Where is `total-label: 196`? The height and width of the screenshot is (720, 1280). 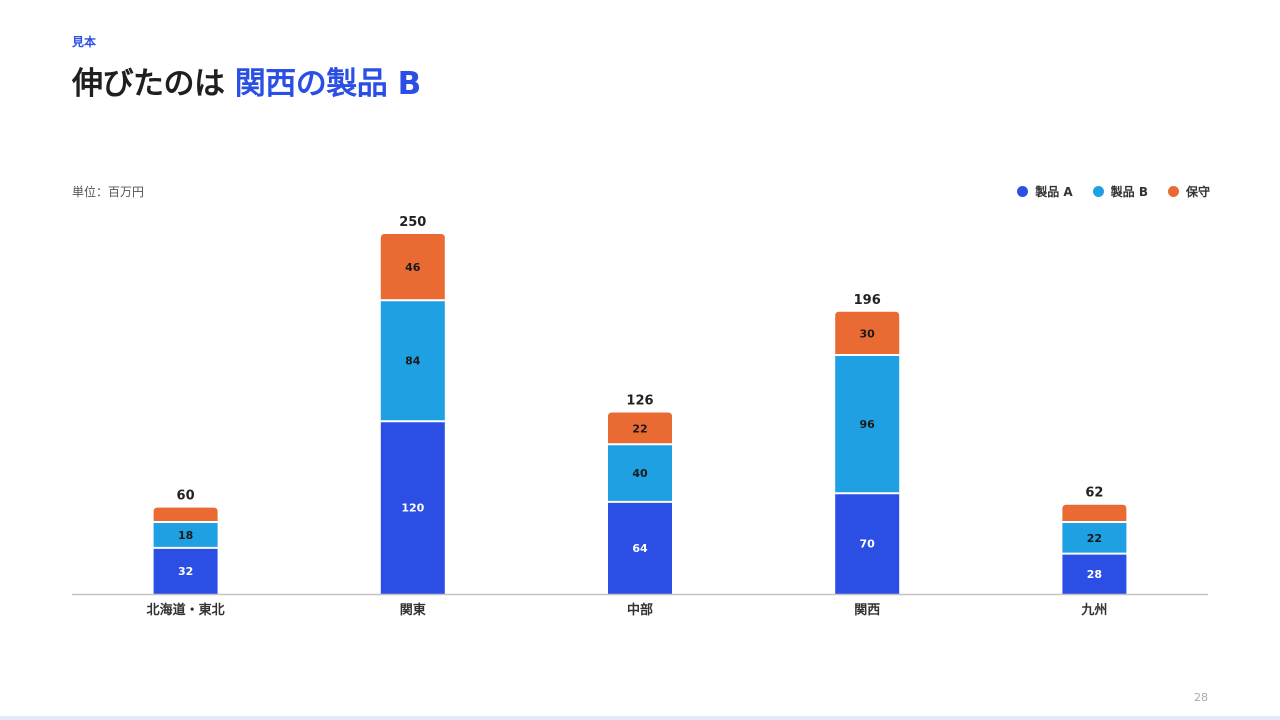
total-label: 196 is located at coordinates (867, 300).